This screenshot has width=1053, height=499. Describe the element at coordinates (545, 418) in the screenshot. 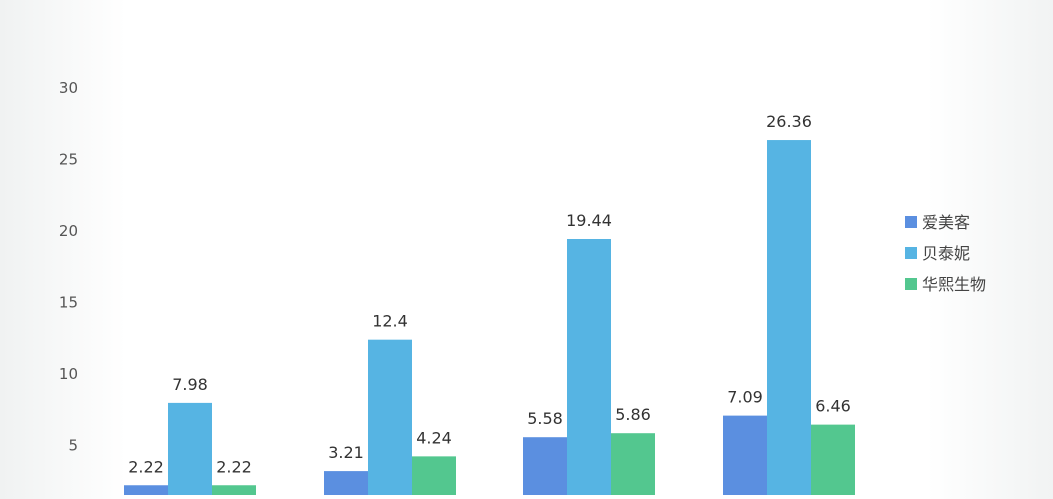

I see `bar-value-label: 5.58` at that location.